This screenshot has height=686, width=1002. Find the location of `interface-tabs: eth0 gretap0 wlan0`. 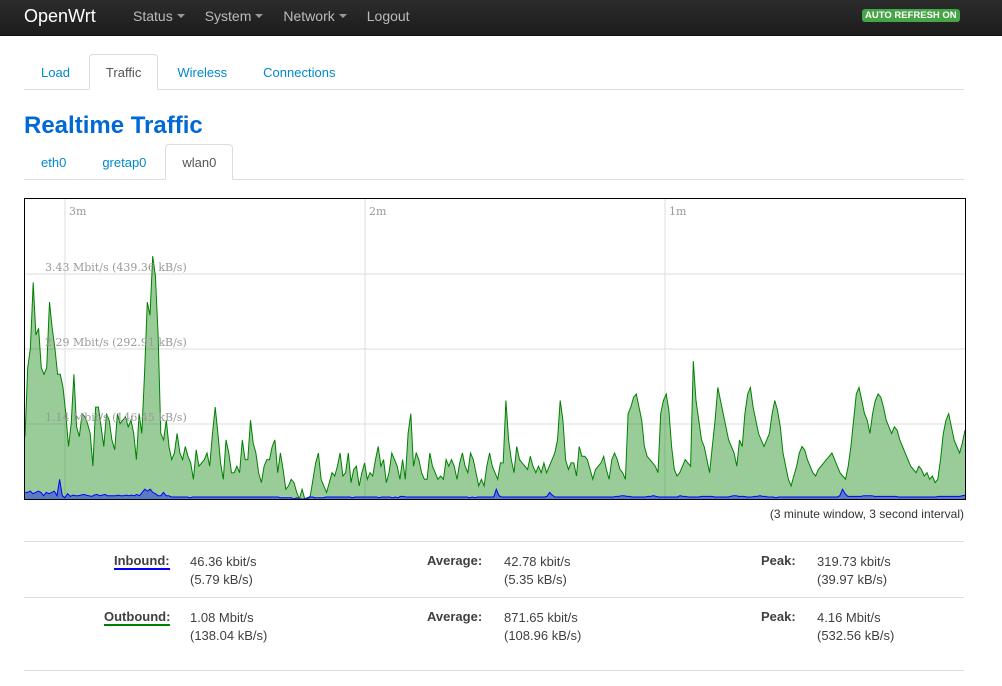

interface-tabs: eth0 gretap0 wlan0 is located at coordinates (494, 162).